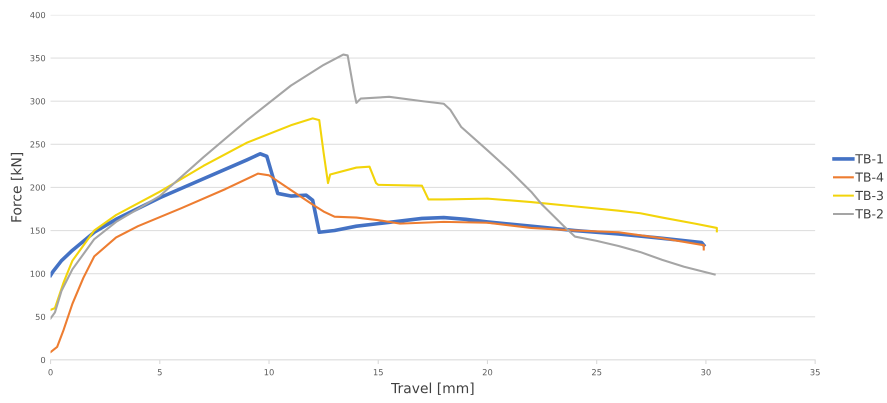  Describe the element at coordinates (38, 273) in the screenshot. I see `y-tick-label: 100` at that location.